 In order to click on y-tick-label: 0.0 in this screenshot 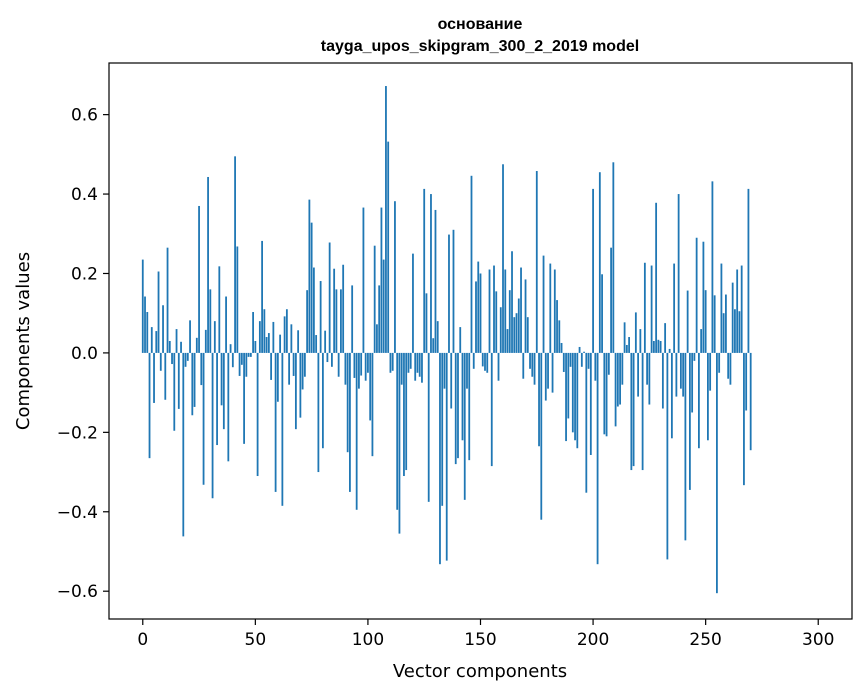, I will do `click(84, 354)`.